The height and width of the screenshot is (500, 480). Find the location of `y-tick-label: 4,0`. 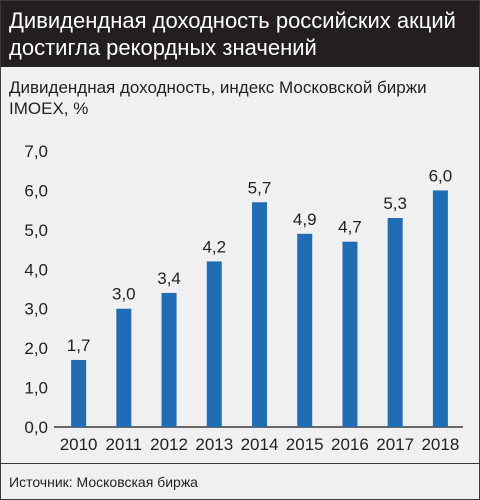

y-tick-label: 4,0 is located at coordinates (36, 269).